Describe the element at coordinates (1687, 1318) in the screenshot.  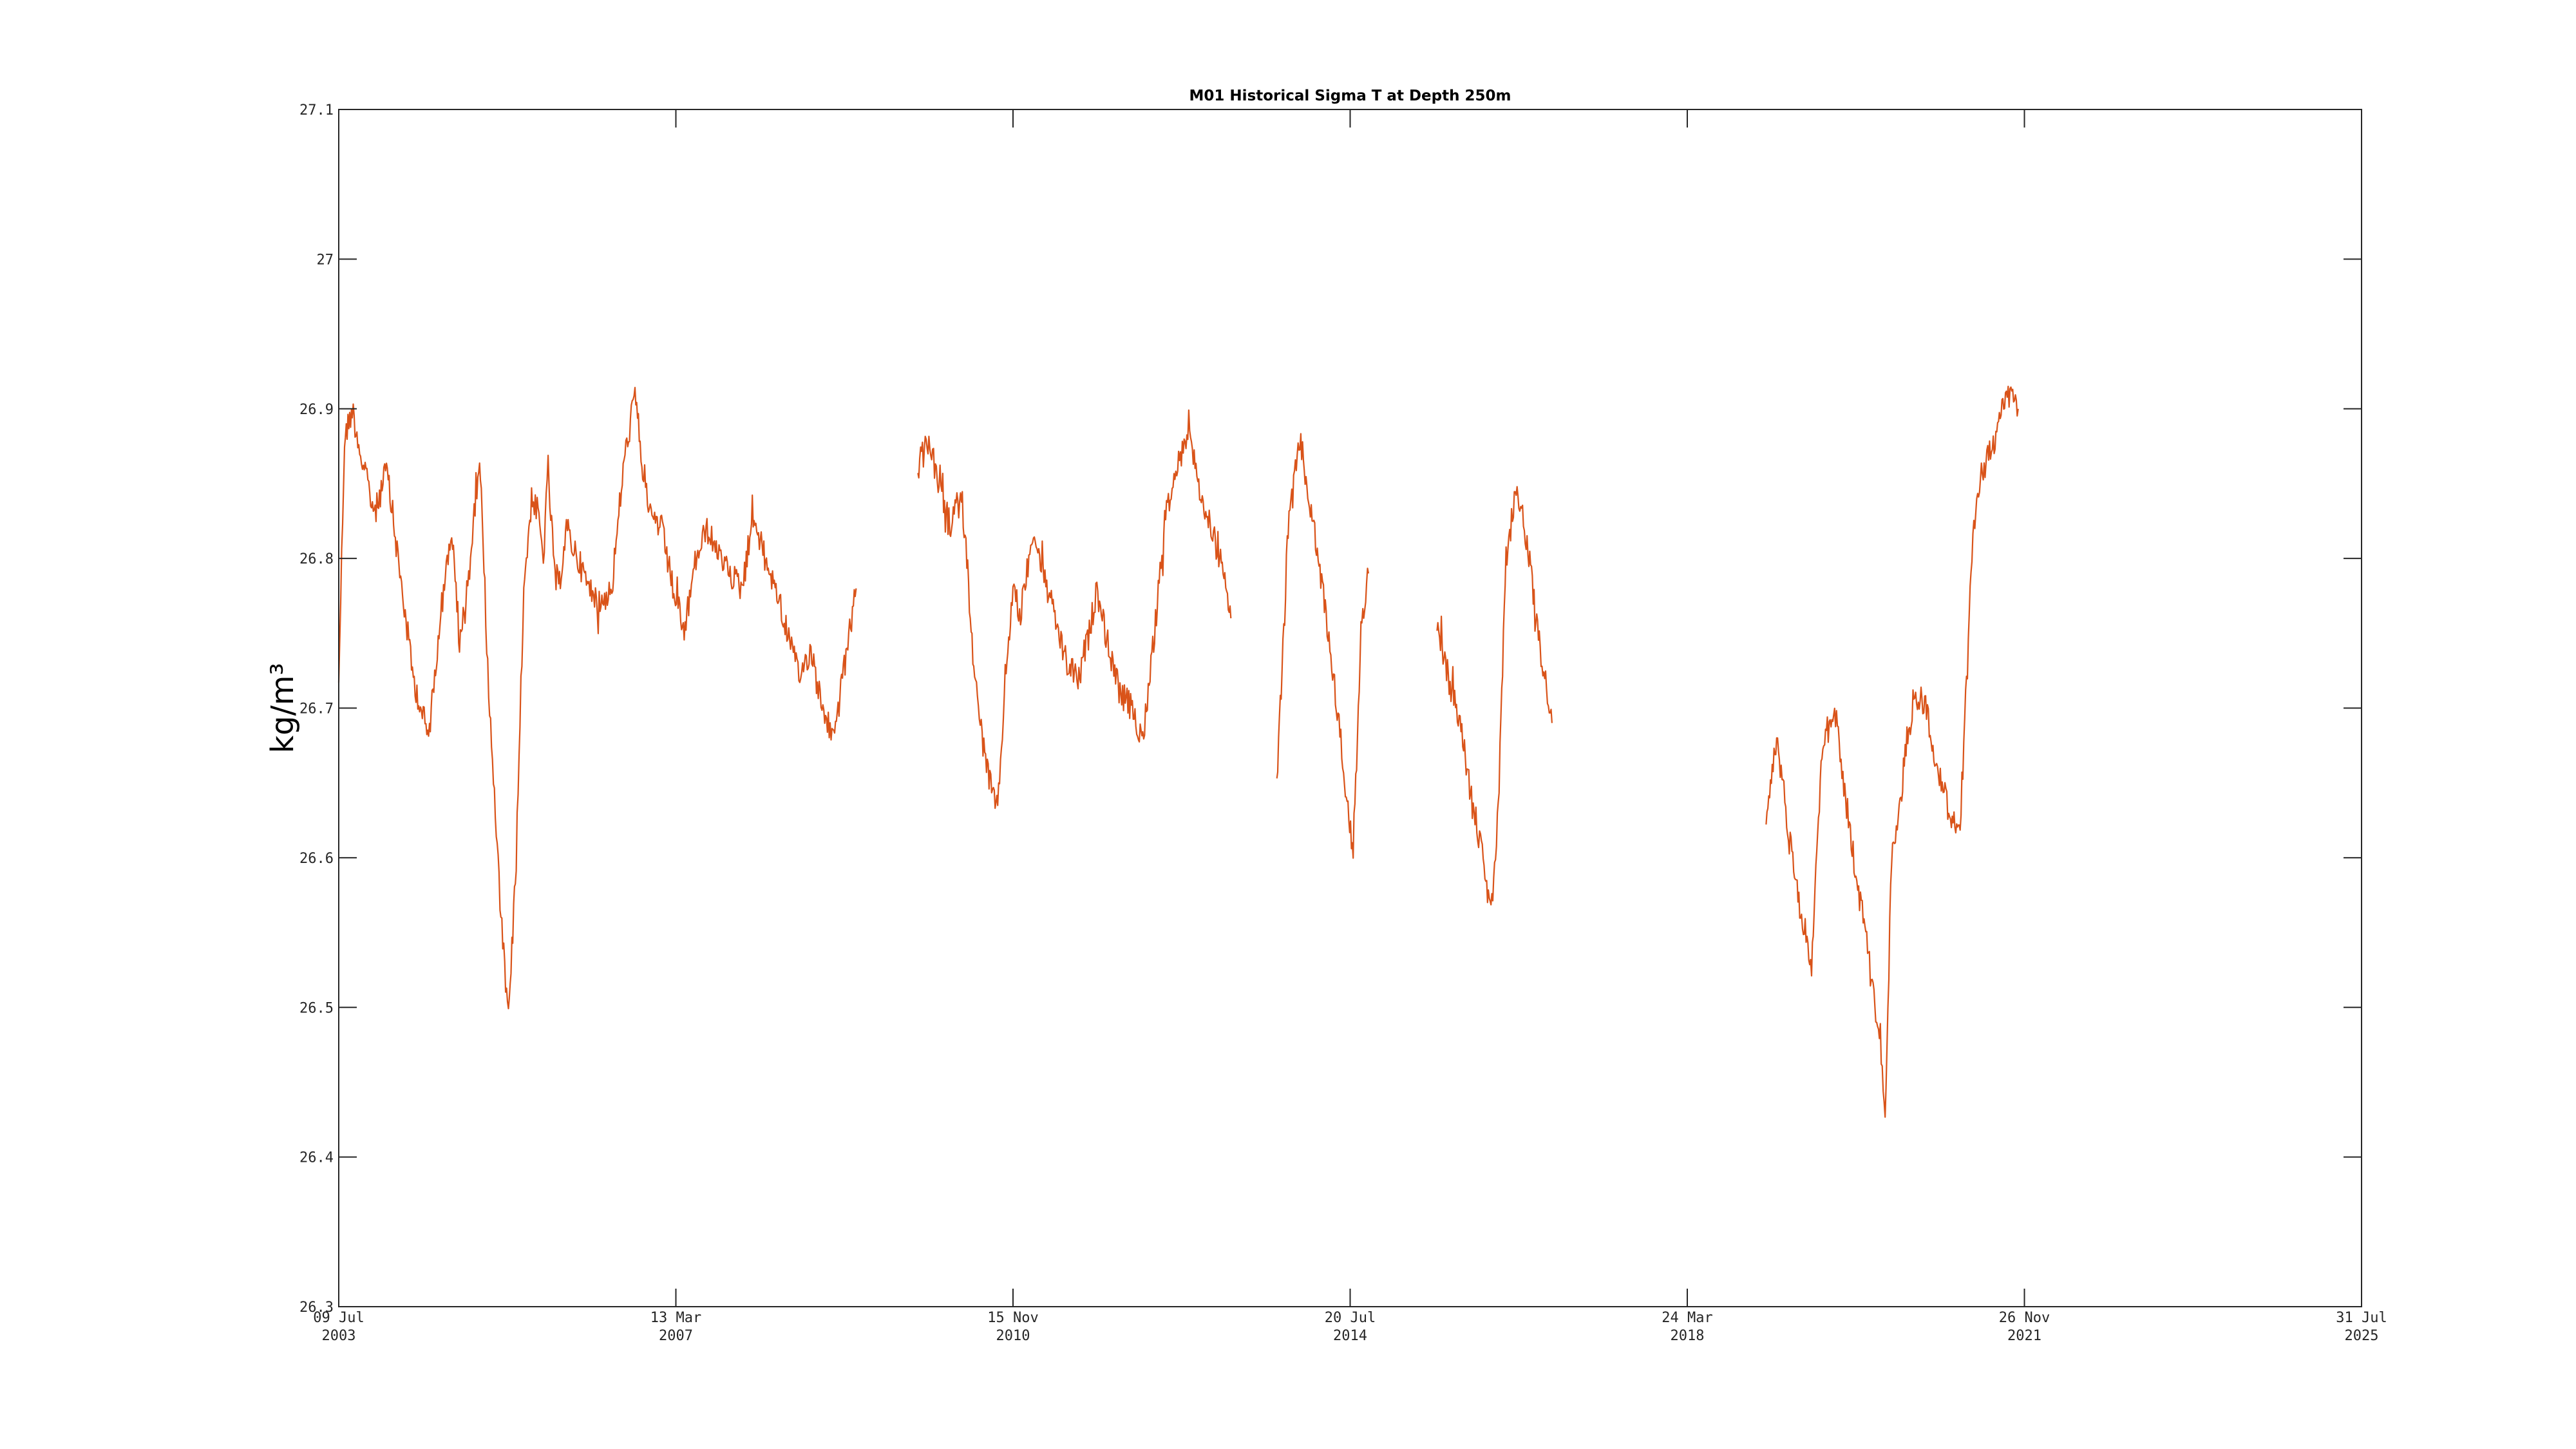
I see `x-tick-label-date: 24 Mar` at that location.